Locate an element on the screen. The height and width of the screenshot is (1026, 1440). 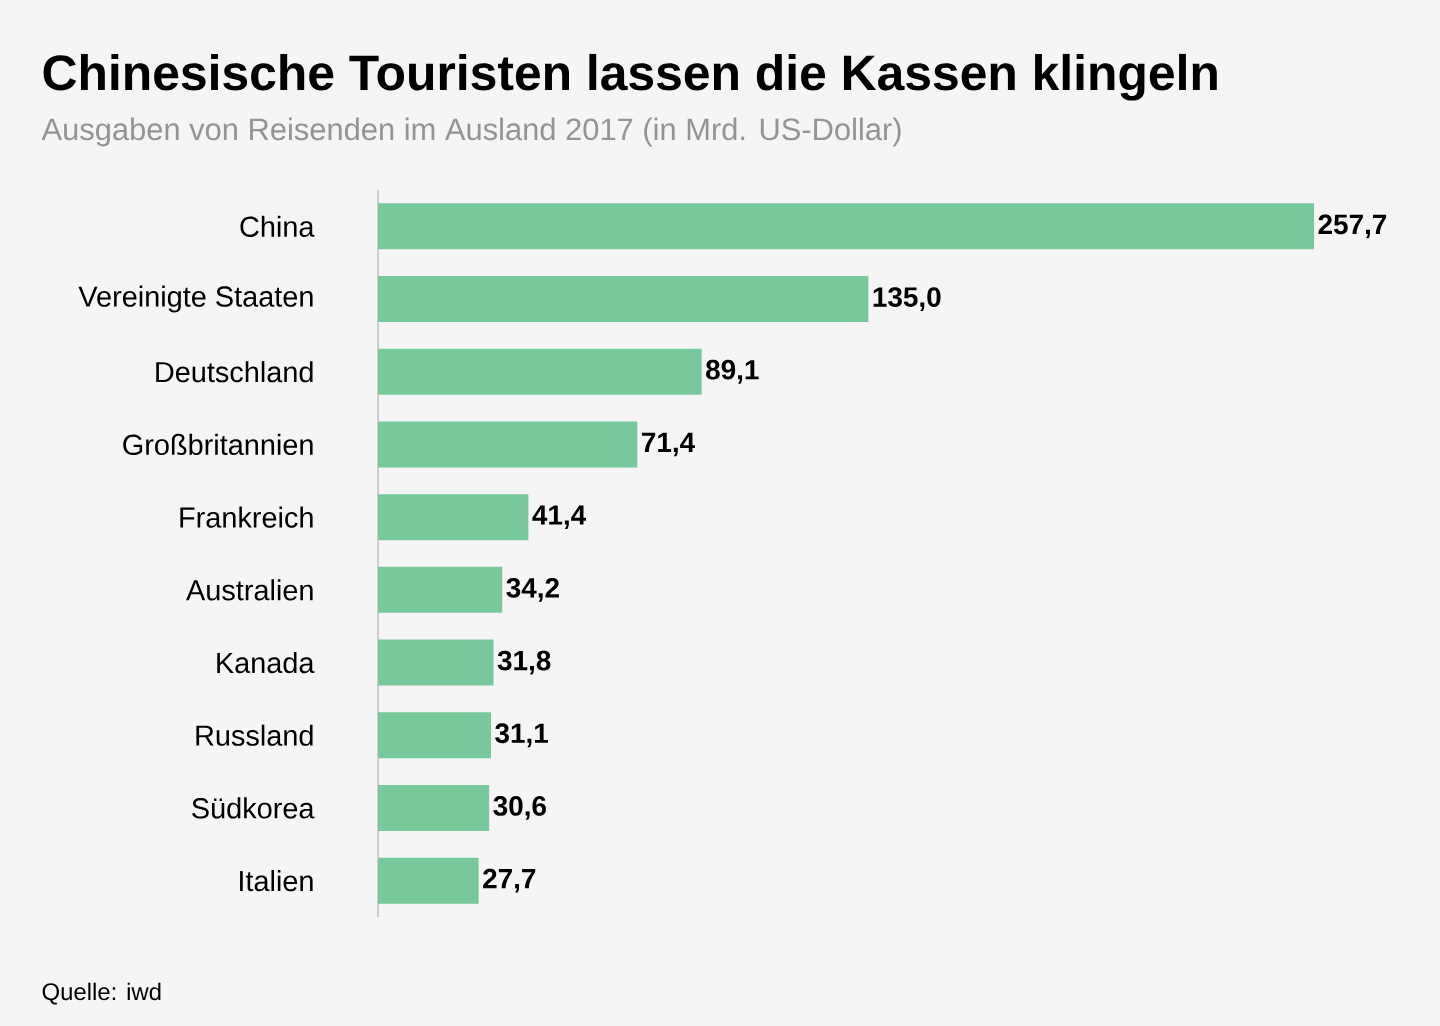
data-label: 41,4 is located at coordinates (559, 517).